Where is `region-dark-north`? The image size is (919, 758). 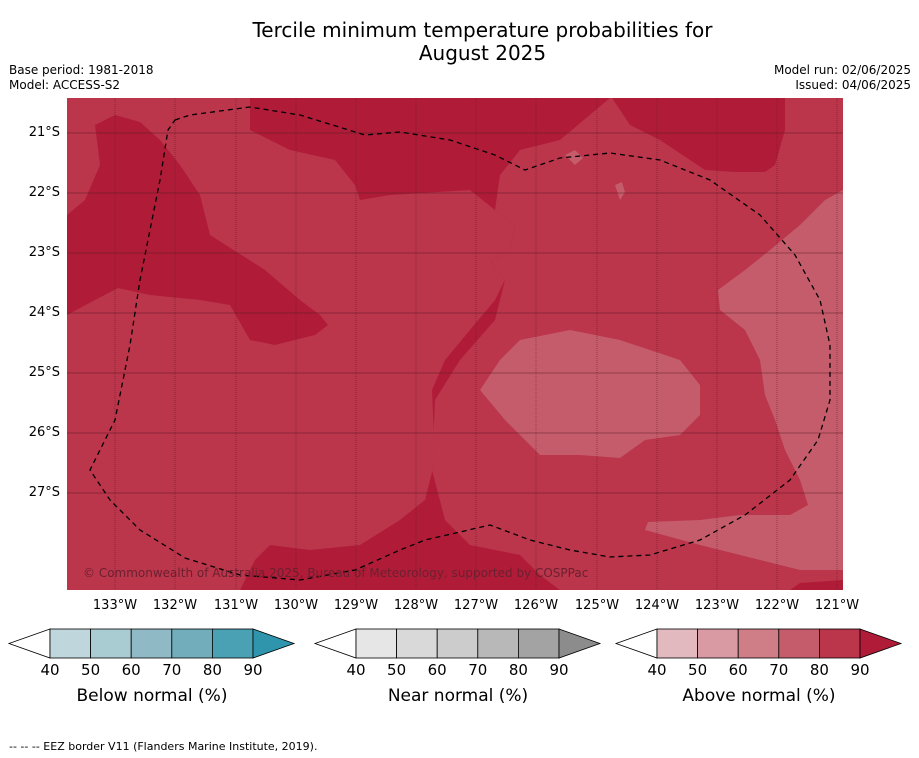 region-dark-north is located at coordinates (698, 135).